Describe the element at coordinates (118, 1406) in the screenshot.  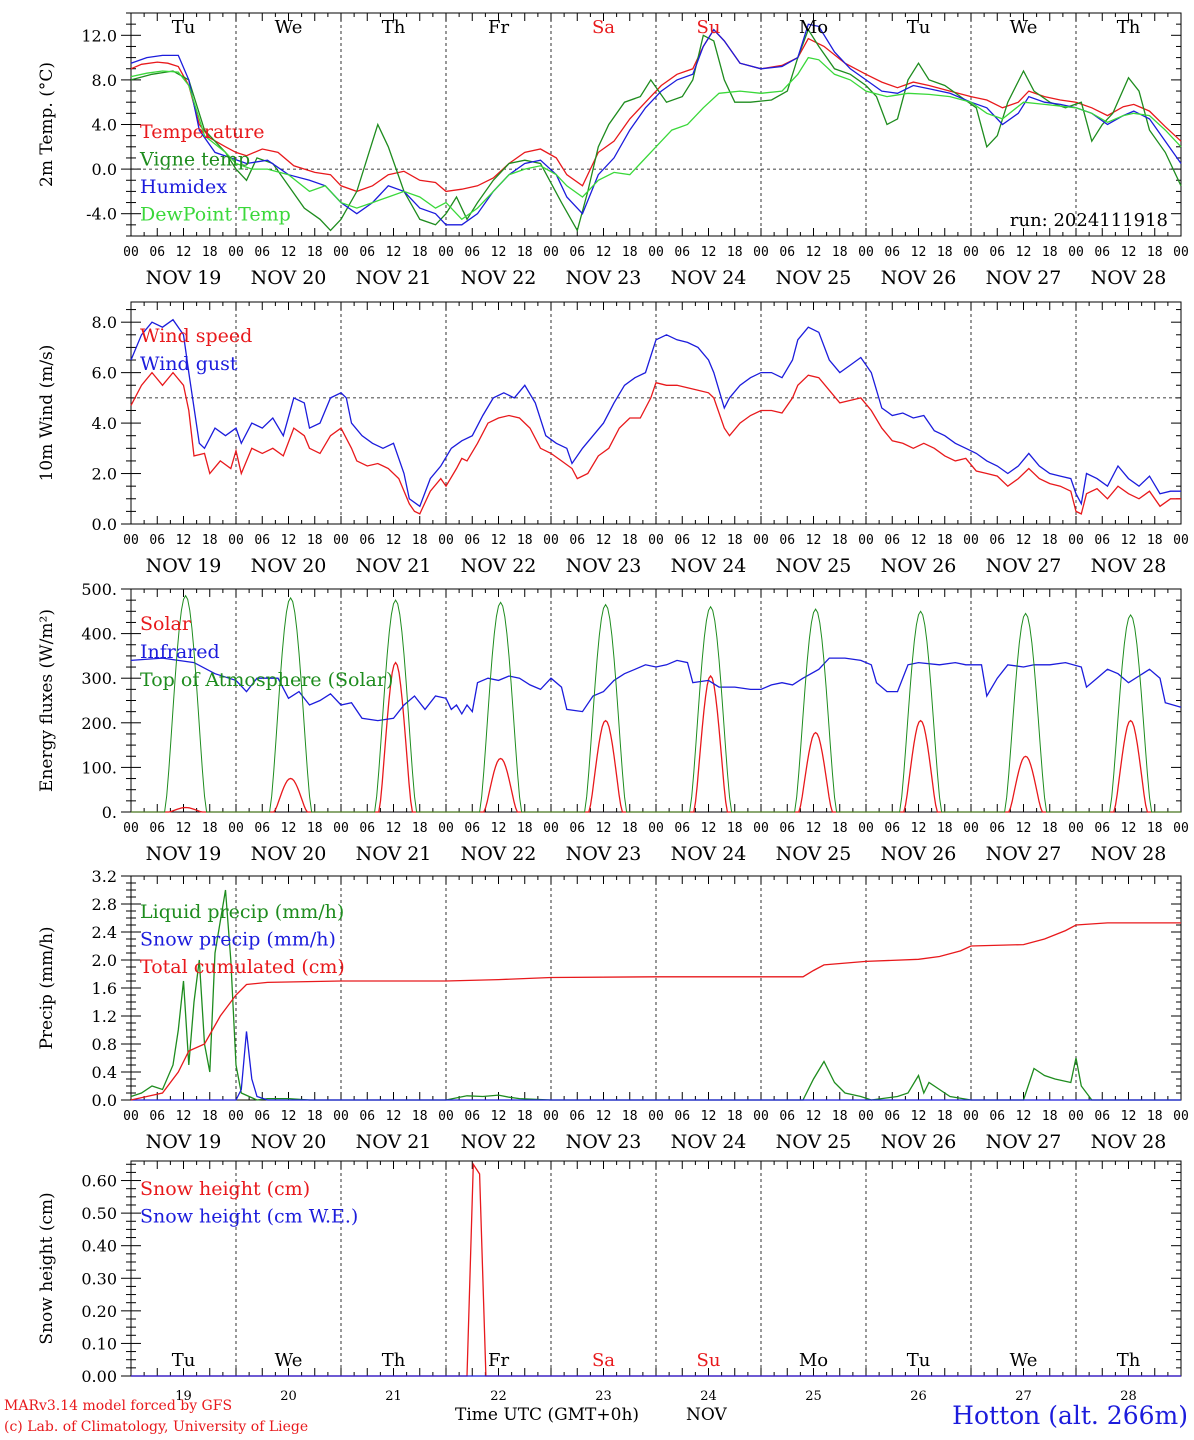
I see `model-credit: MARv3.14 model forced by GFS` at that location.